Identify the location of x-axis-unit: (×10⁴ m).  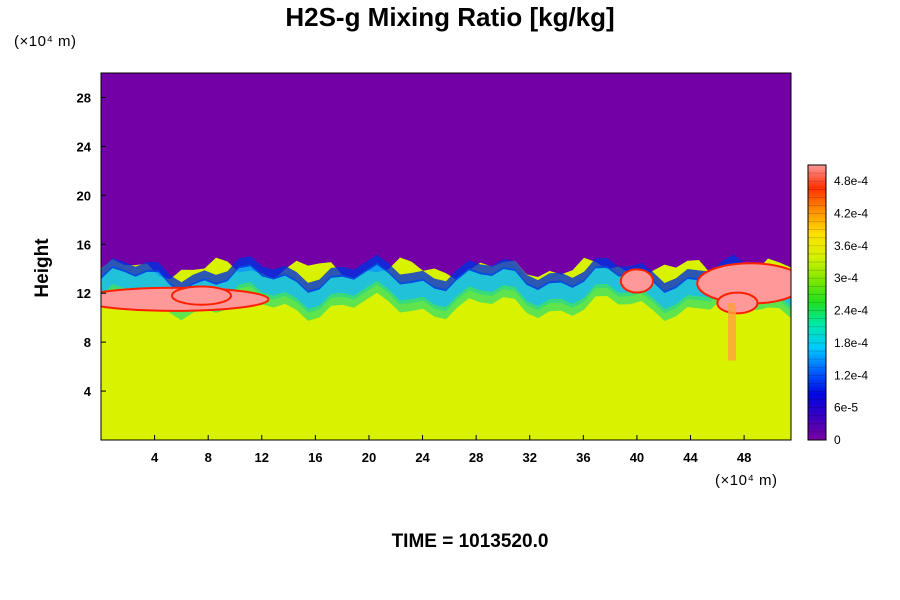
(746, 480).